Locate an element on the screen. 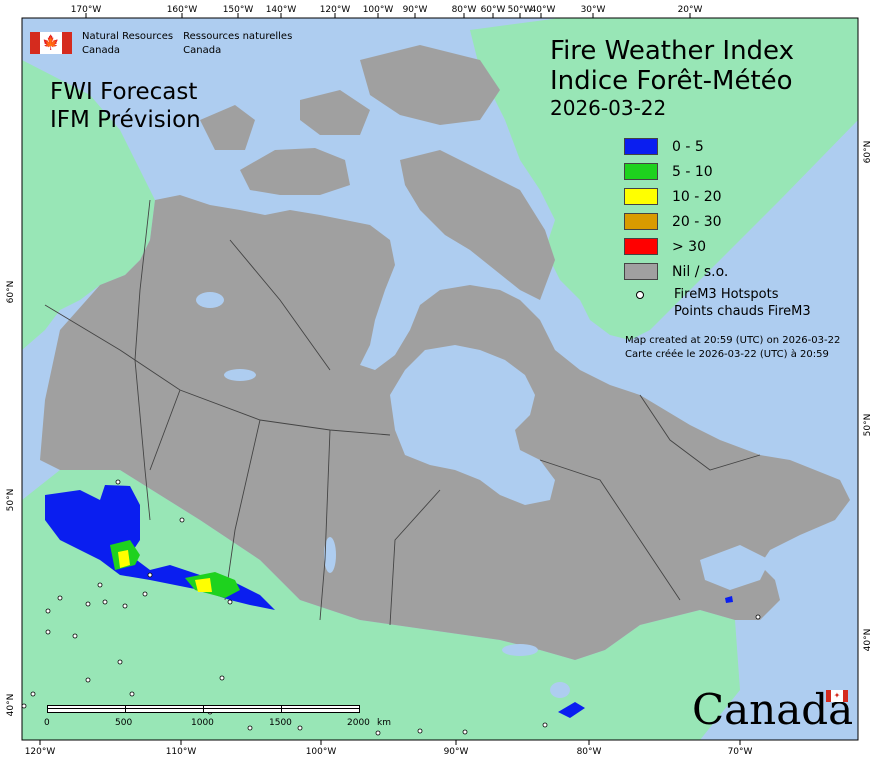 The height and width of the screenshot is (760, 880). great-bear-lake is located at coordinates (210, 300).